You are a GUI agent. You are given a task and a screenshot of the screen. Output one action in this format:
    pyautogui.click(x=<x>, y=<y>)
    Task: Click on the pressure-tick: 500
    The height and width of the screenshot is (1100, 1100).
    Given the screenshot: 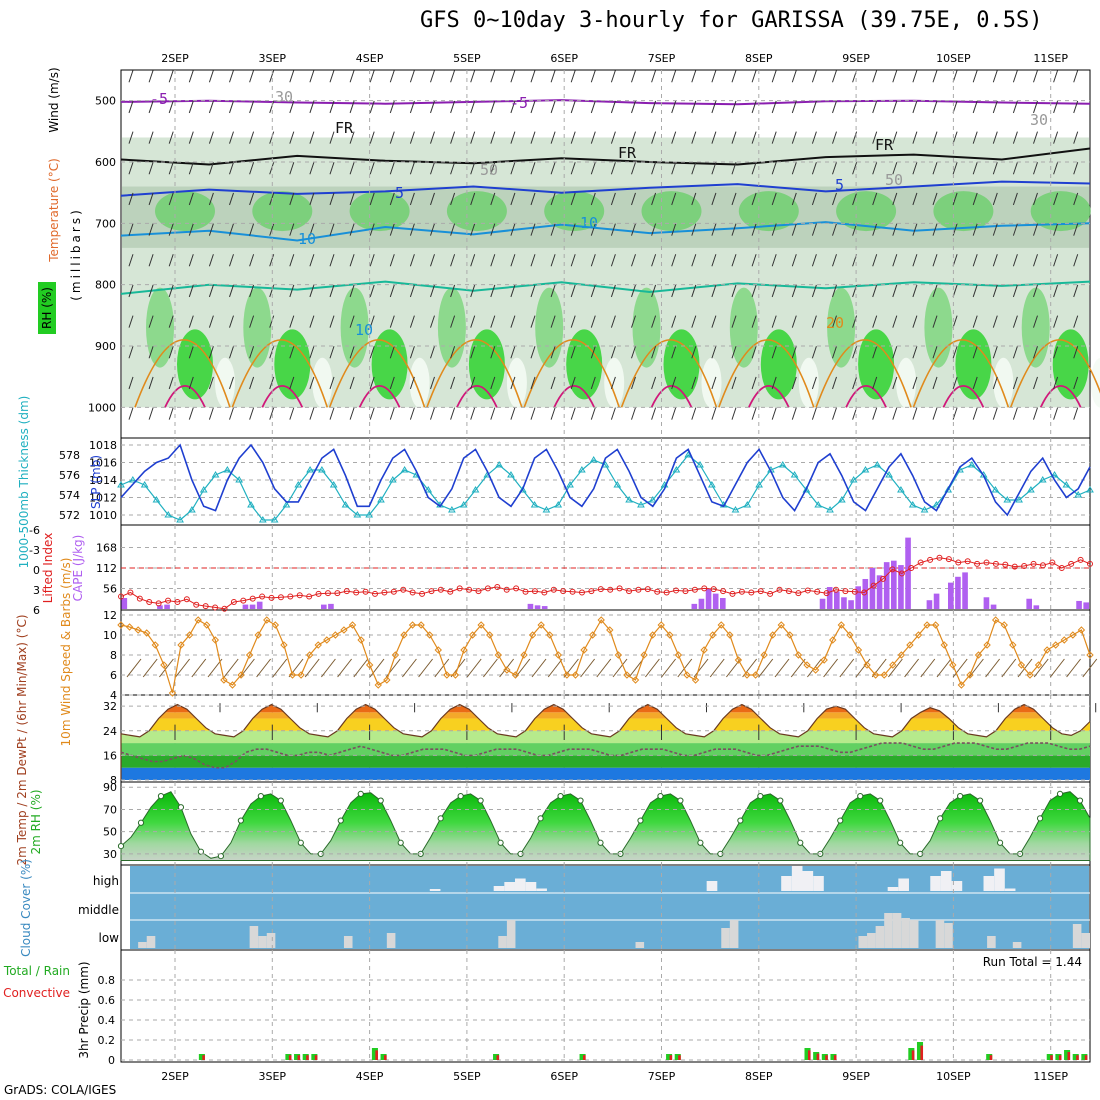 What is the action you would take?
    pyautogui.click(x=105, y=101)
    